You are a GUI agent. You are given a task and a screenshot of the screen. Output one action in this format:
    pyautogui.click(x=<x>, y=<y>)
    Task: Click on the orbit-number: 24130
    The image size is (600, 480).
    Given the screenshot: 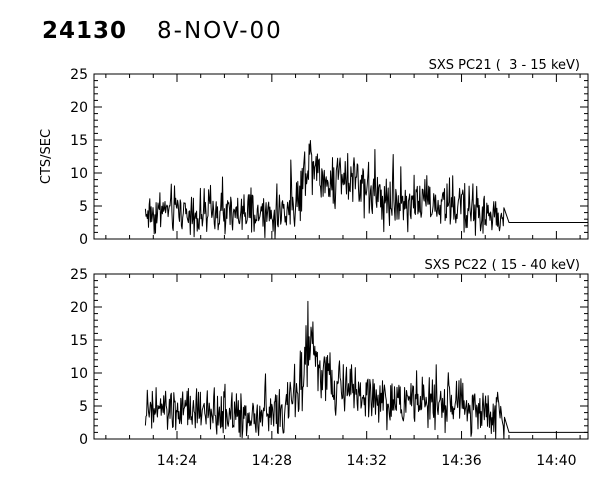 What is the action you would take?
    pyautogui.click(x=85, y=31)
    